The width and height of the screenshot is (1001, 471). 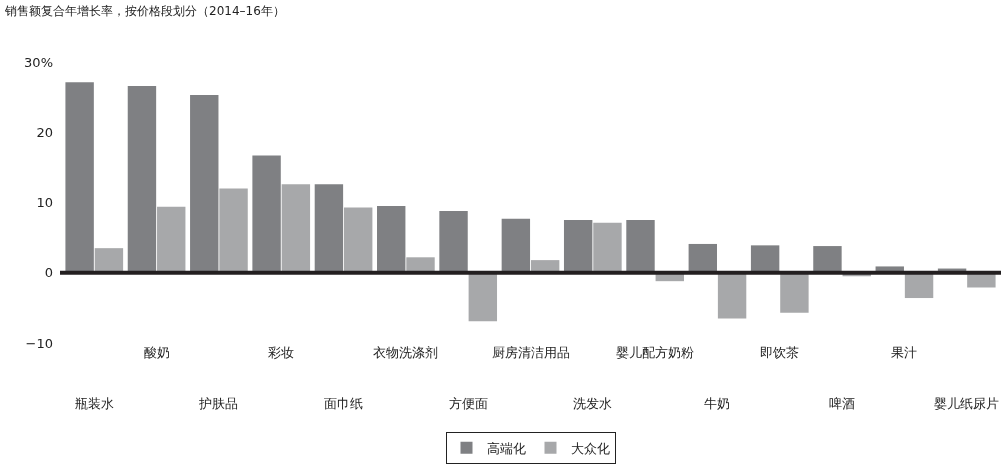 What do you see at coordinates (655, 352) in the screenshot?
I see `x-tick-label: 婴儿配方奶粉` at bounding box center [655, 352].